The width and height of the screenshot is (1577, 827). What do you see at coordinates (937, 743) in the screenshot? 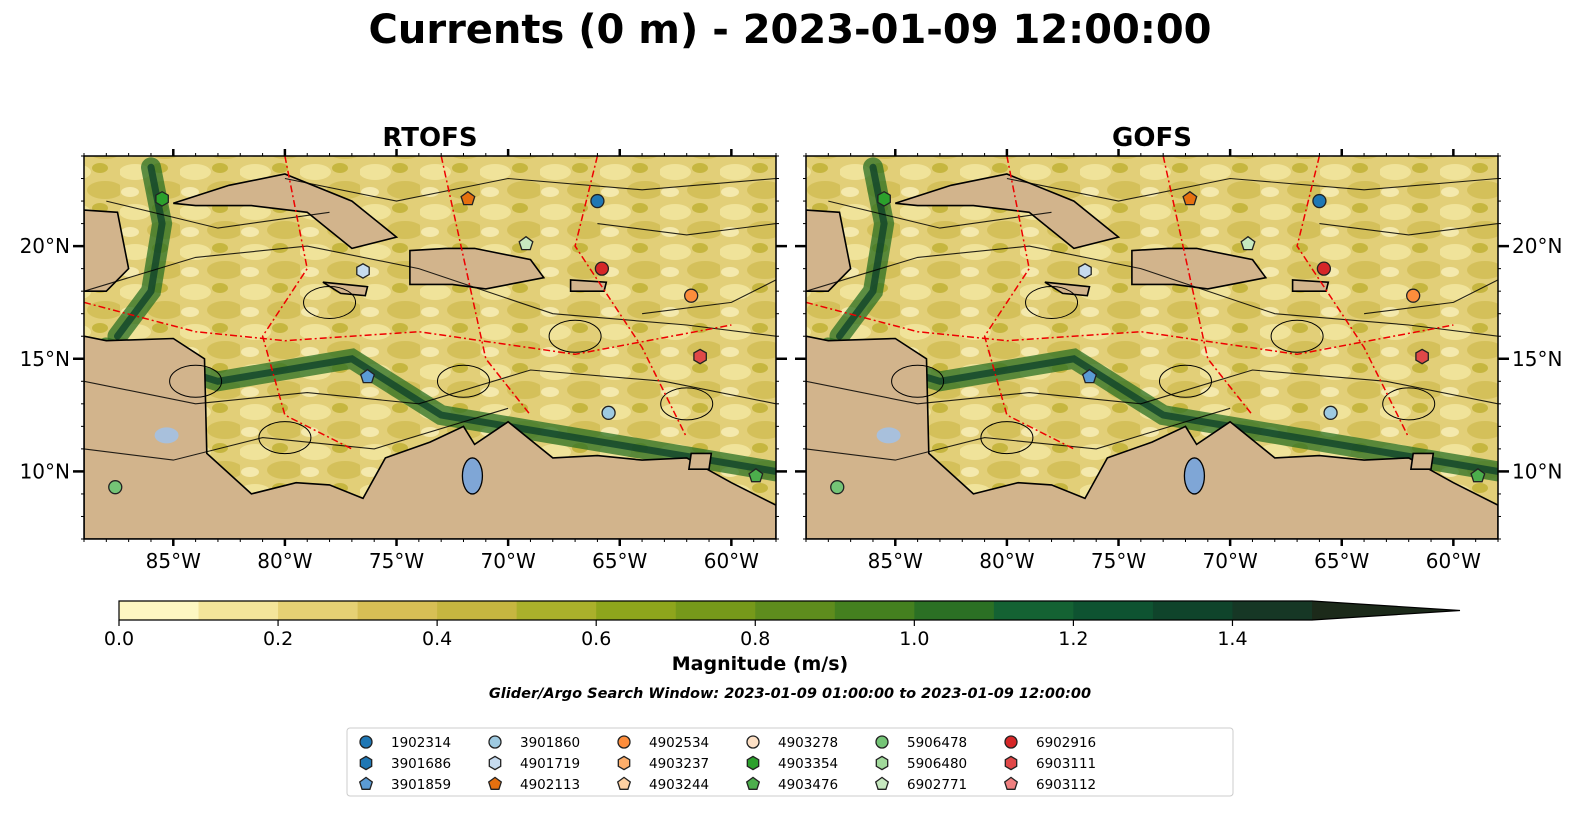
I see `legend-label: 5906478` at bounding box center [937, 743].